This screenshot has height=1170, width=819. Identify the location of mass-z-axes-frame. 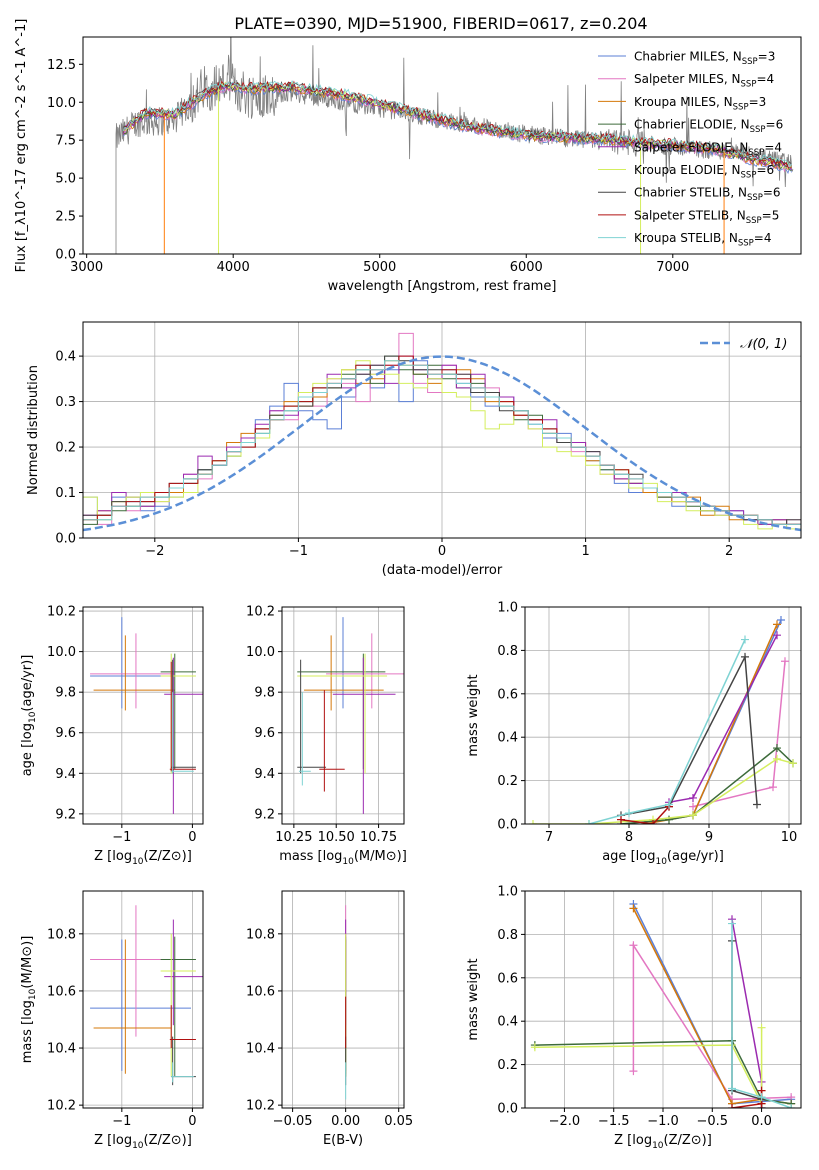
(143, 999).